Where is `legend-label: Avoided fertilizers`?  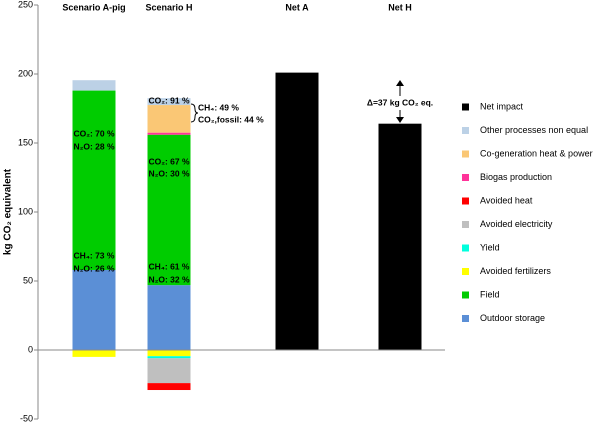 legend-label: Avoided fertilizers is located at coordinates (515, 271).